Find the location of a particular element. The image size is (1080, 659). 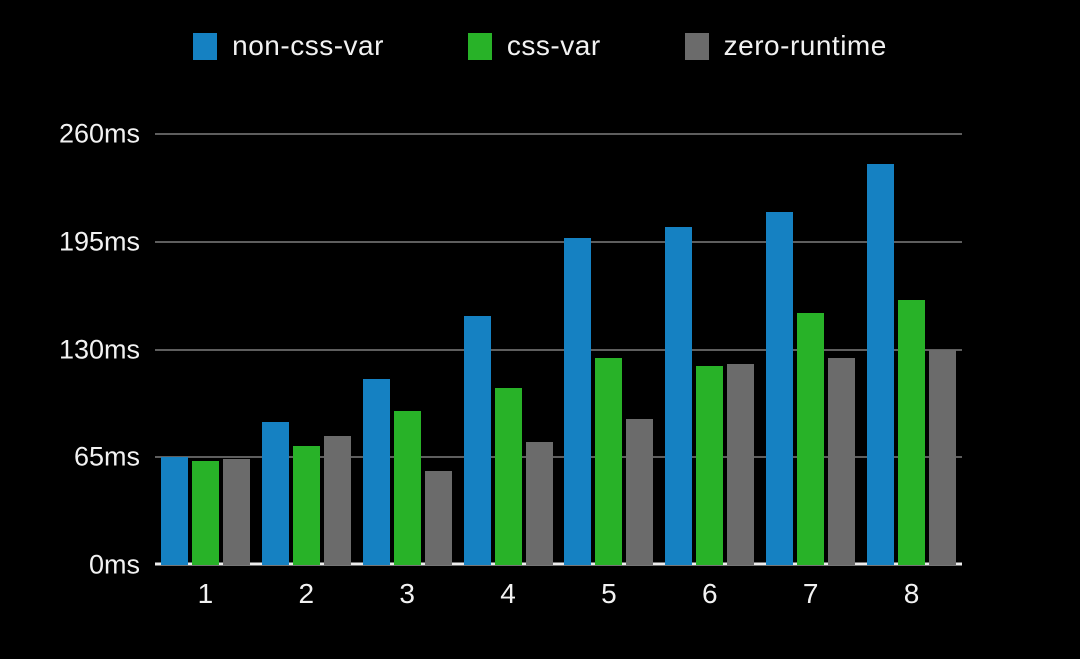

x-tick-label: 5 is located at coordinates (609, 593).